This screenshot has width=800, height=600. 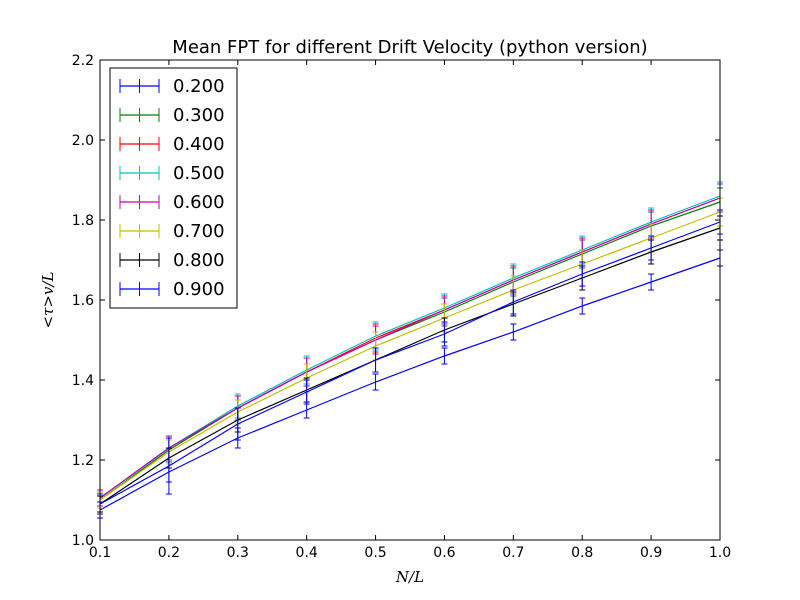 What do you see at coordinates (172, 115) in the screenshot?
I see `legend-entry: 0.300` at bounding box center [172, 115].